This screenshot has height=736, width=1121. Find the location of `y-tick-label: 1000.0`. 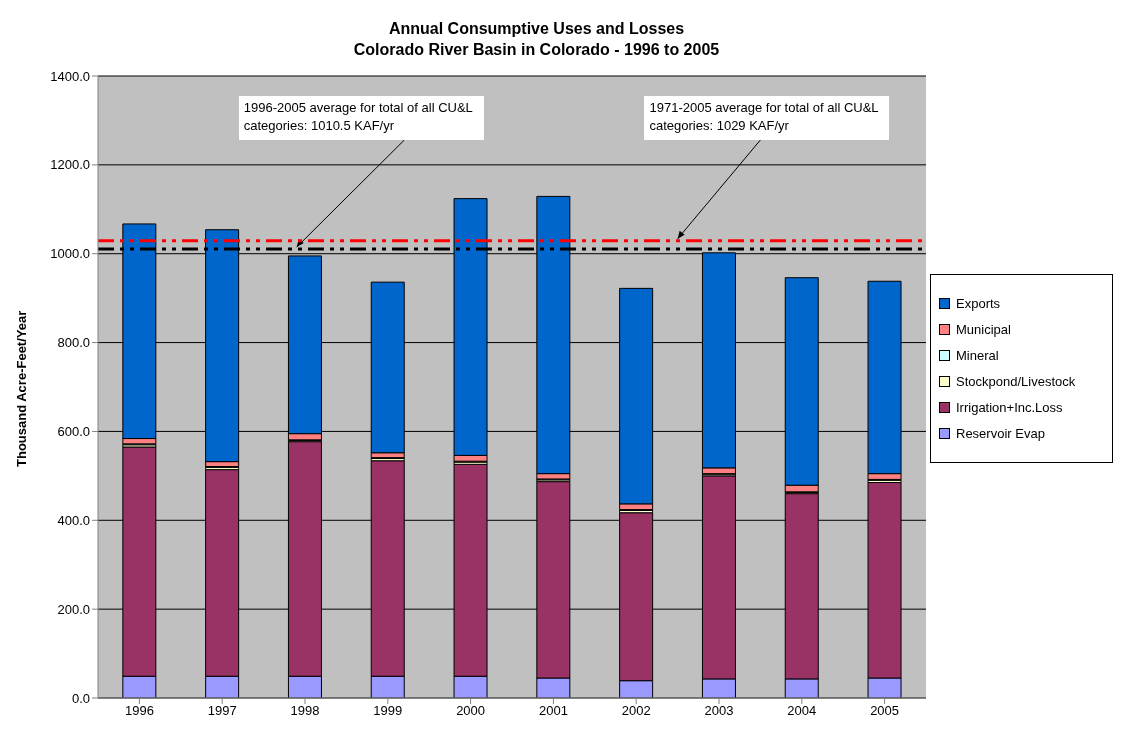

y-tick-label: 1000.0 is located at coordinates (70, 254).